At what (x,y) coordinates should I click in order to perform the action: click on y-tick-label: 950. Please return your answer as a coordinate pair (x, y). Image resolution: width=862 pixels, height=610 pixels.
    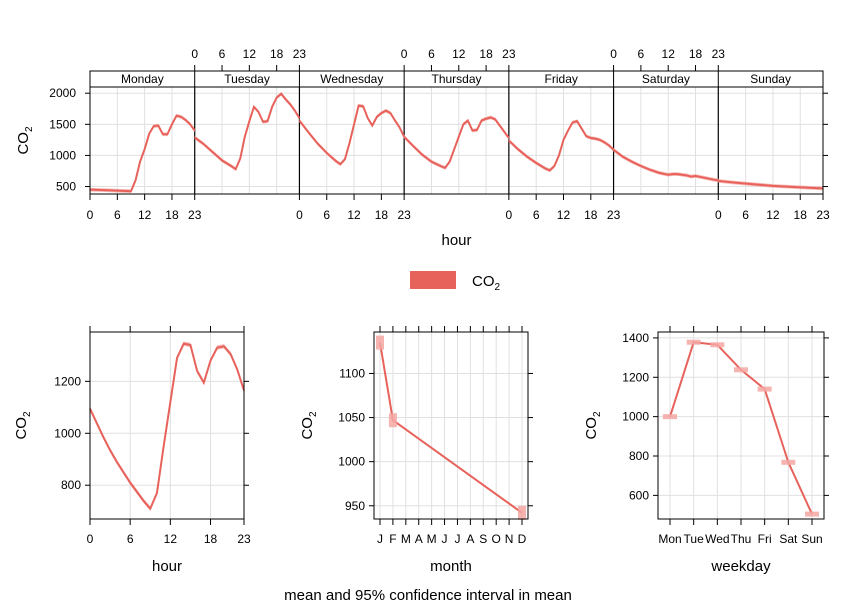
    Looking at the image, I should click on (355, 506).